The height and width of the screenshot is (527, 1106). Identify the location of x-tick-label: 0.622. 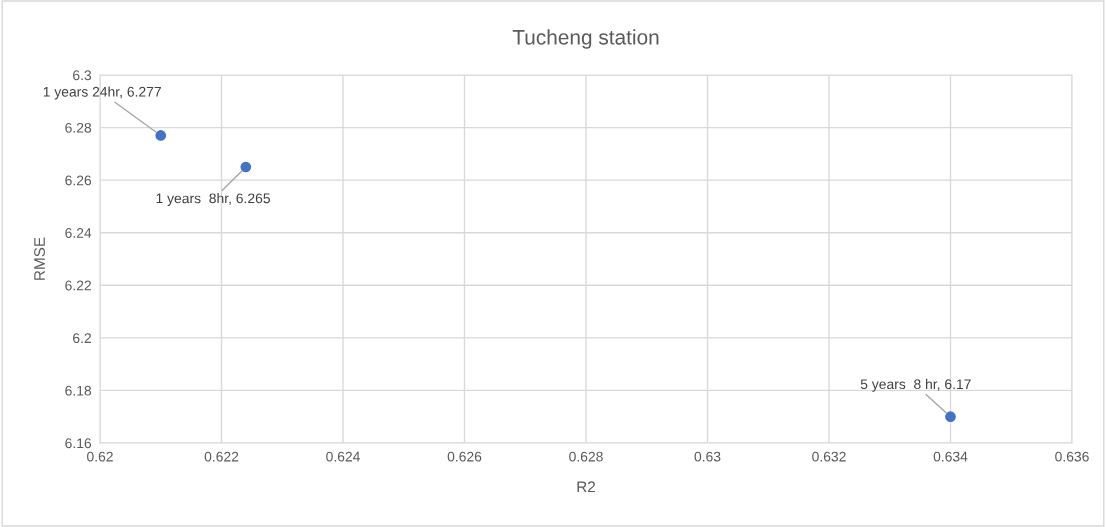
(221, 456).